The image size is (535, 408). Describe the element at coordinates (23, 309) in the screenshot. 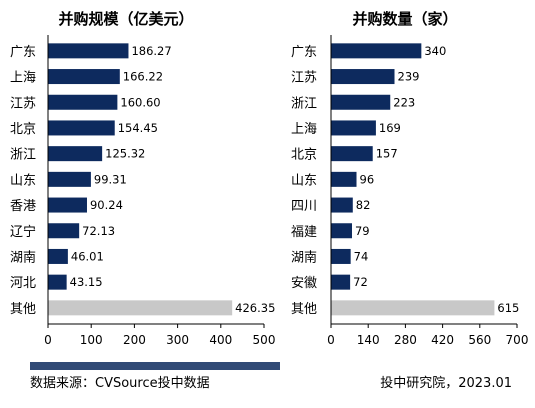

I see `category-label-scale: 其他` at that location.